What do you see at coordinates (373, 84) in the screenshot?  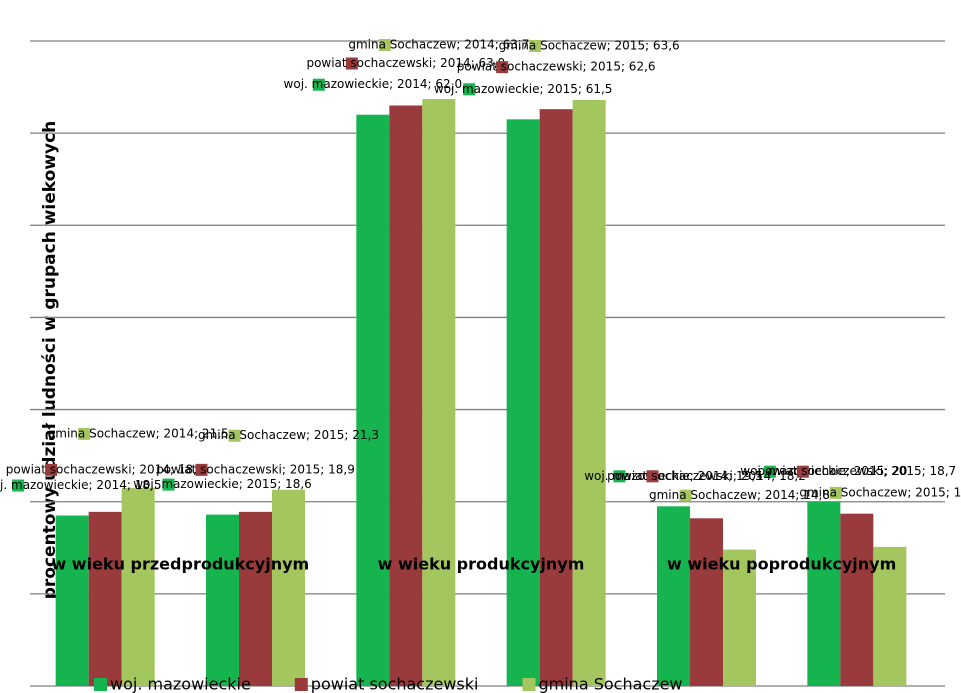 I see `data-label: woj. mazowieckie; 2014; 62,0` at bounding box center [373, 84].